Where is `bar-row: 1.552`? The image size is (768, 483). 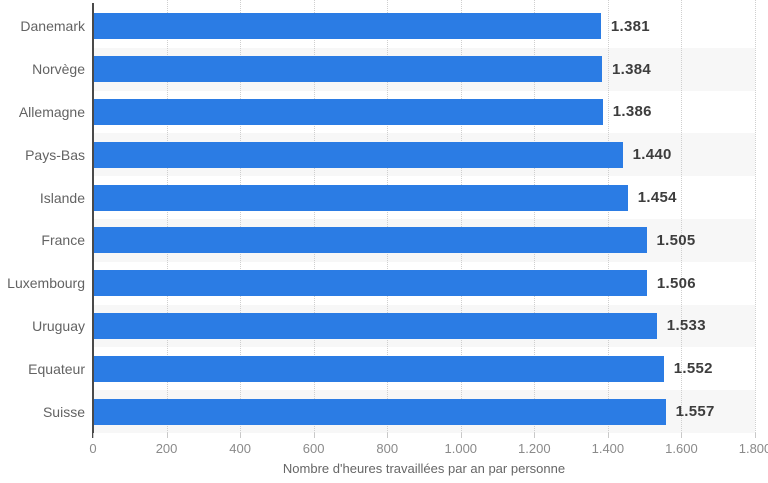
bar-row: 1.552 is located at coordinates (424, 368).